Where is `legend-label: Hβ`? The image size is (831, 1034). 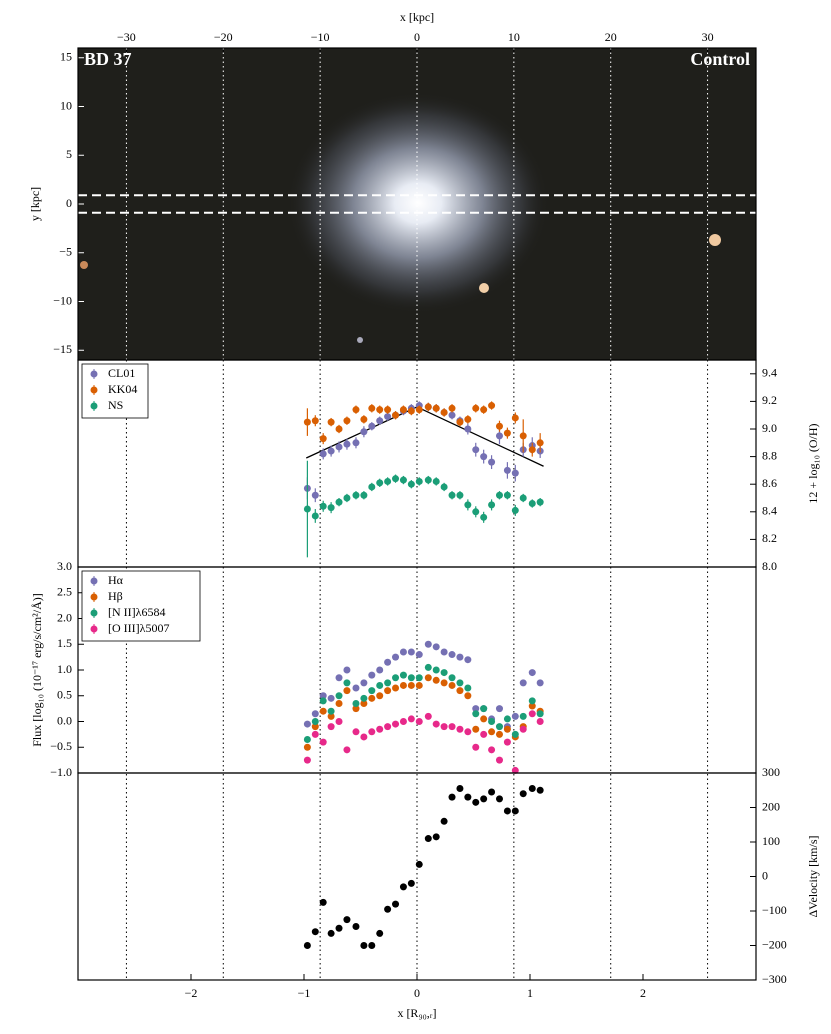
legend-label: Hβ is located at coordinates (115, 596).